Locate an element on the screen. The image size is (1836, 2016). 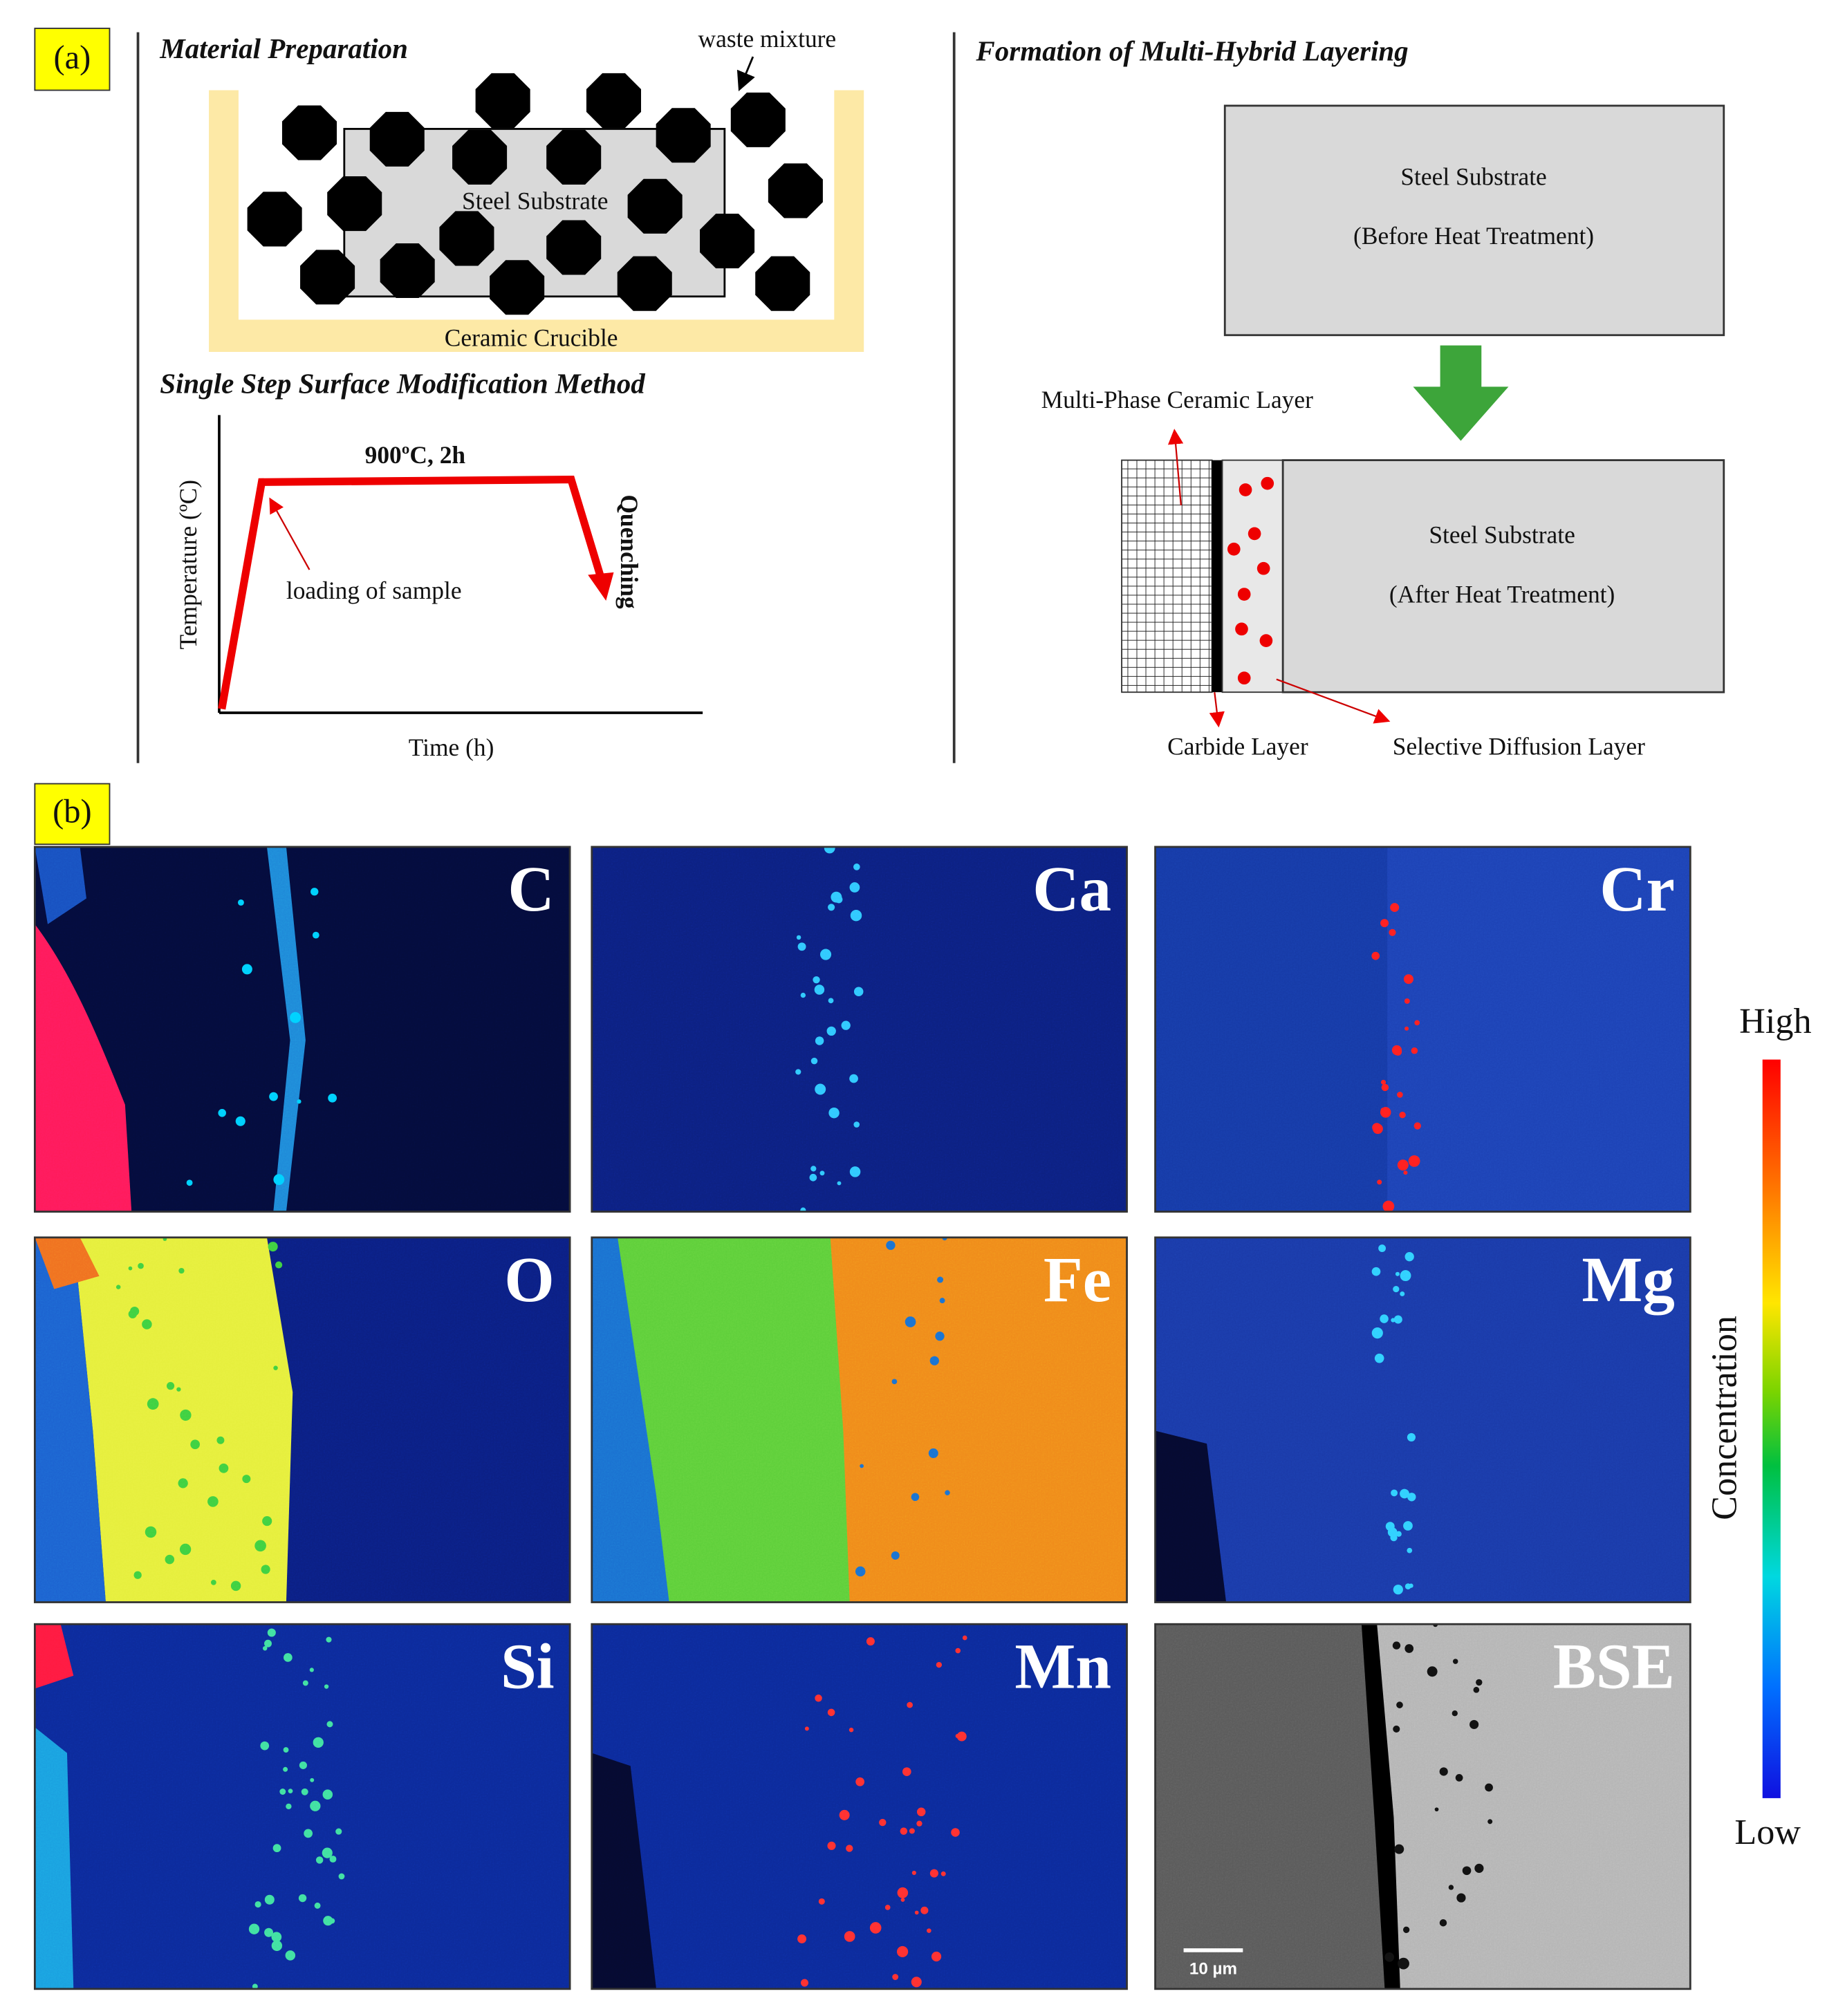
map-label: Mn is located at coordinates (1062, 1666).